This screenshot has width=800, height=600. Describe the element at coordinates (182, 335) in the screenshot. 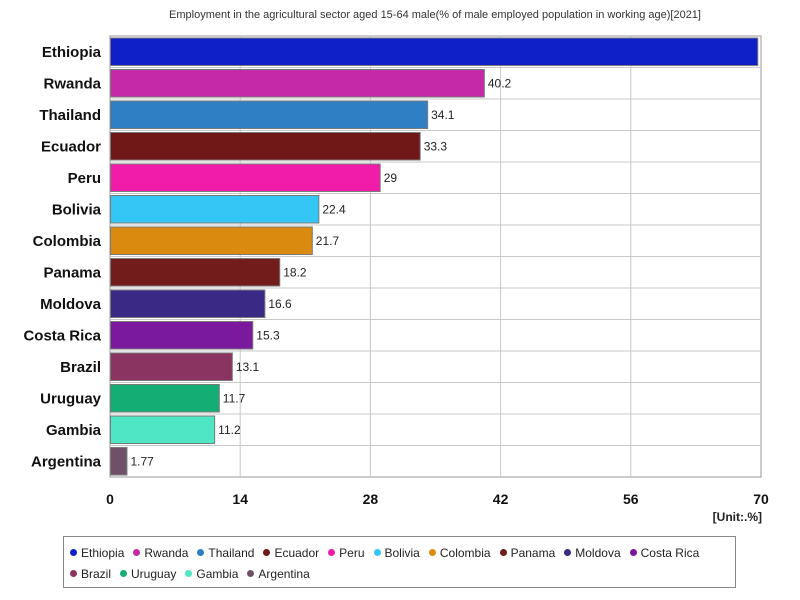

I see `bar-costa-rica` at that location.